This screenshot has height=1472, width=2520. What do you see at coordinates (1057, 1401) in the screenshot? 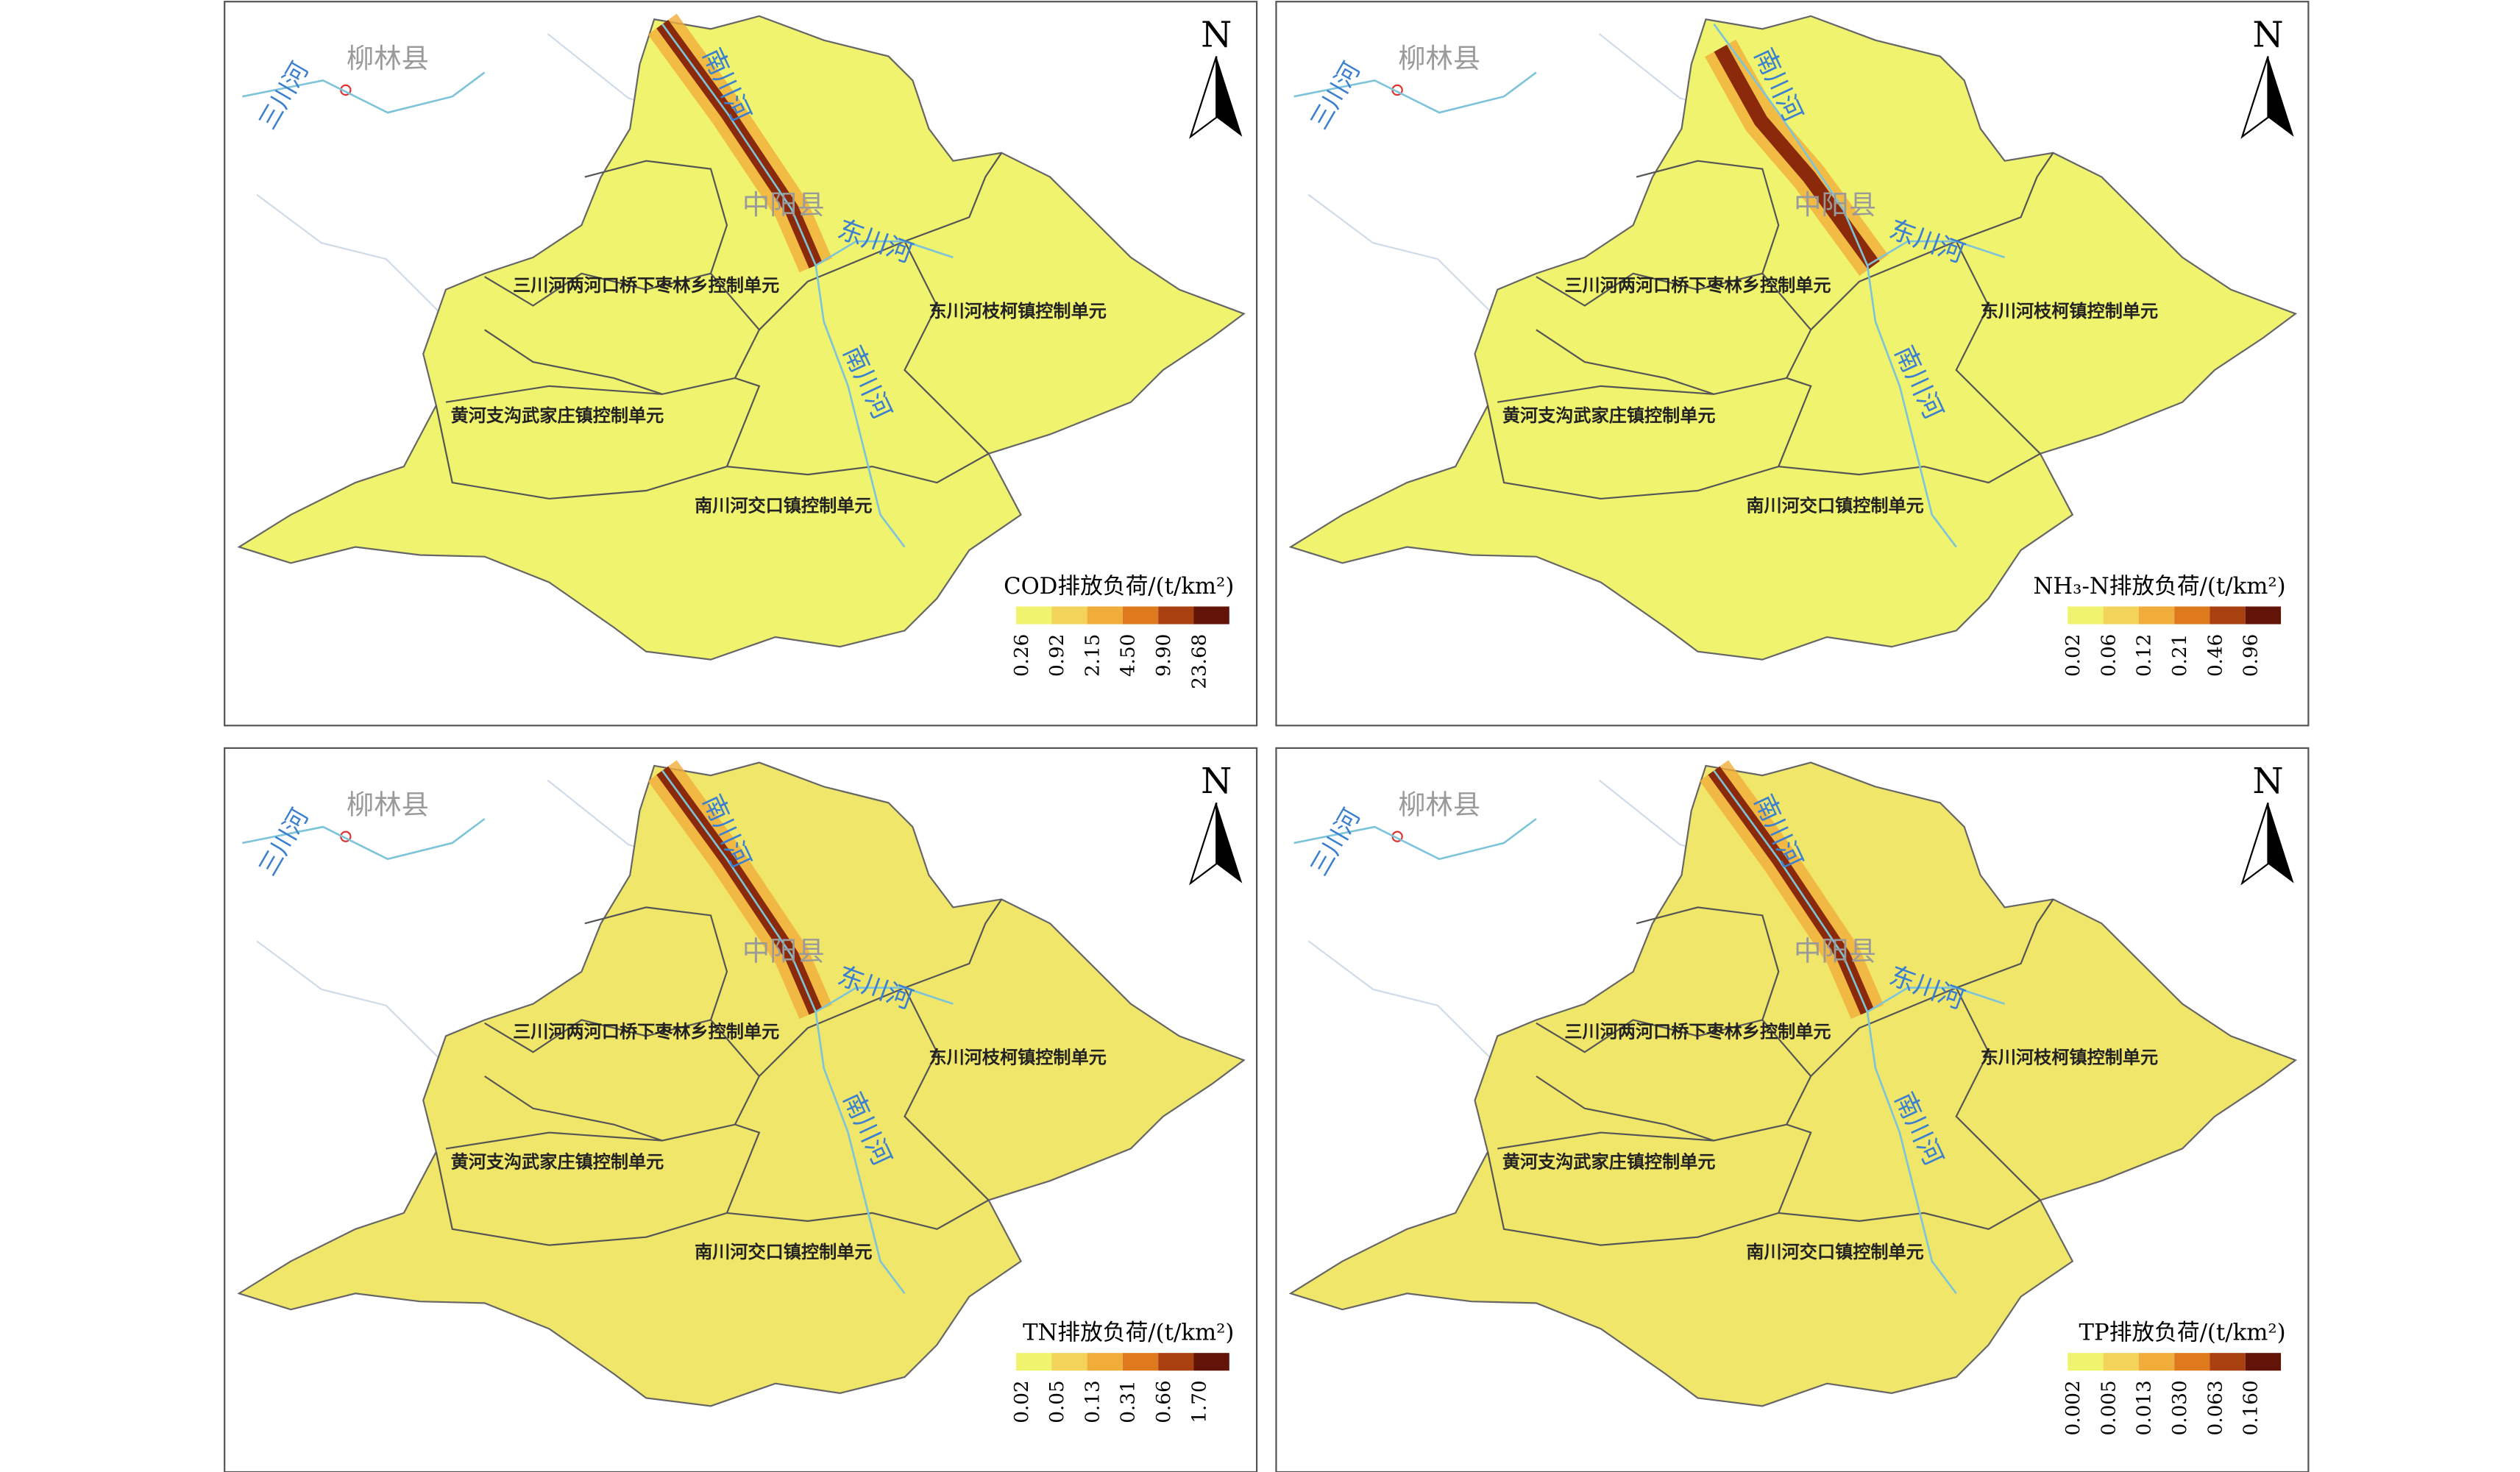
I see `legend-tick: 0.05` at bounding box center [1057, 1401].